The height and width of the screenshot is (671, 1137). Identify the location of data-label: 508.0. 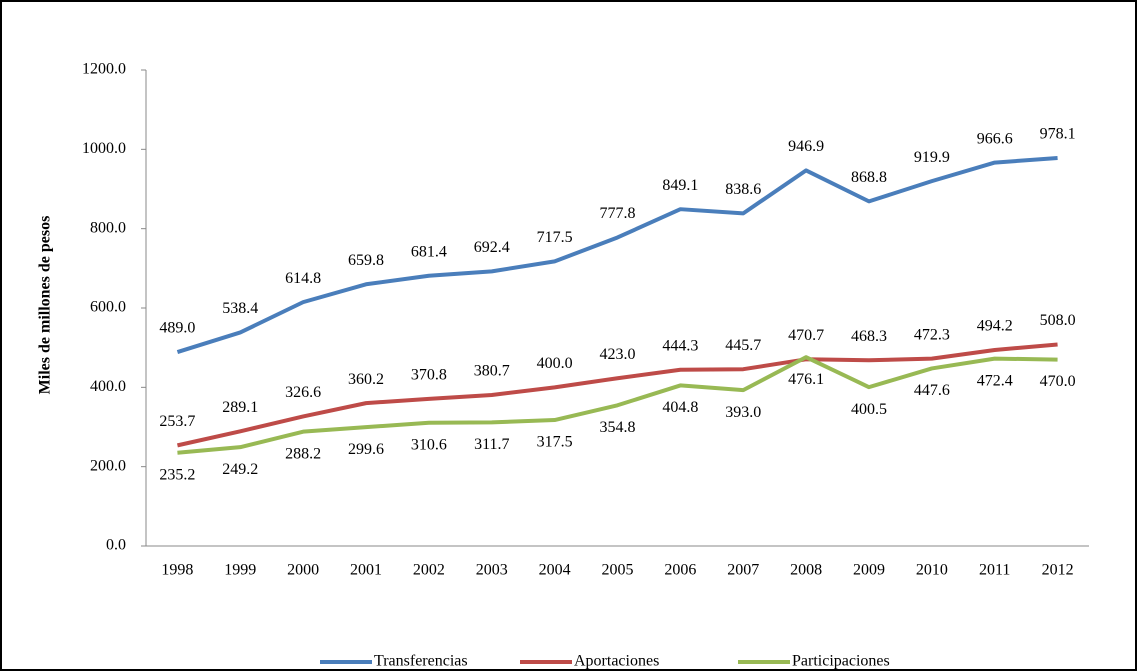
(1058, 320).